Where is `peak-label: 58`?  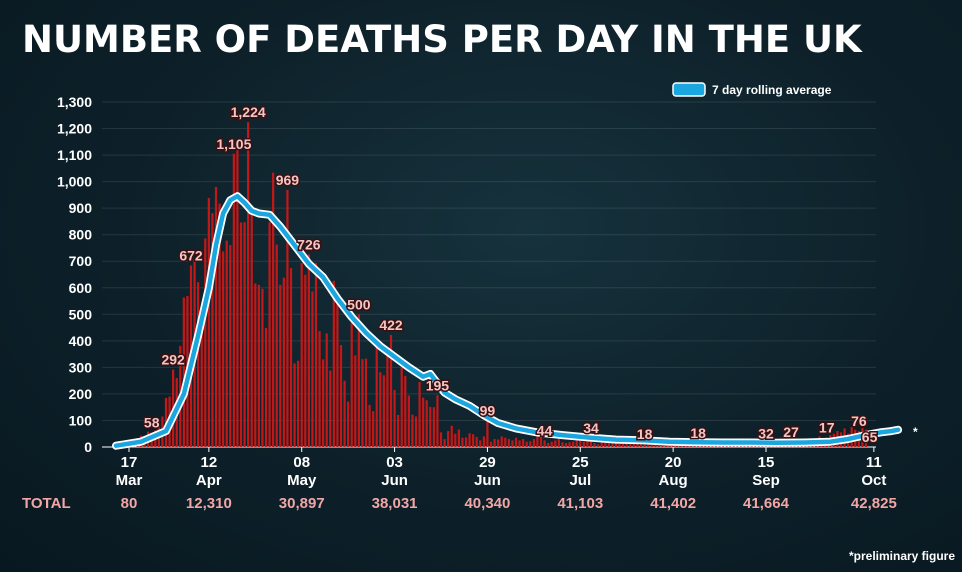 peak-label: 58 is located at coordinates (152, 423).